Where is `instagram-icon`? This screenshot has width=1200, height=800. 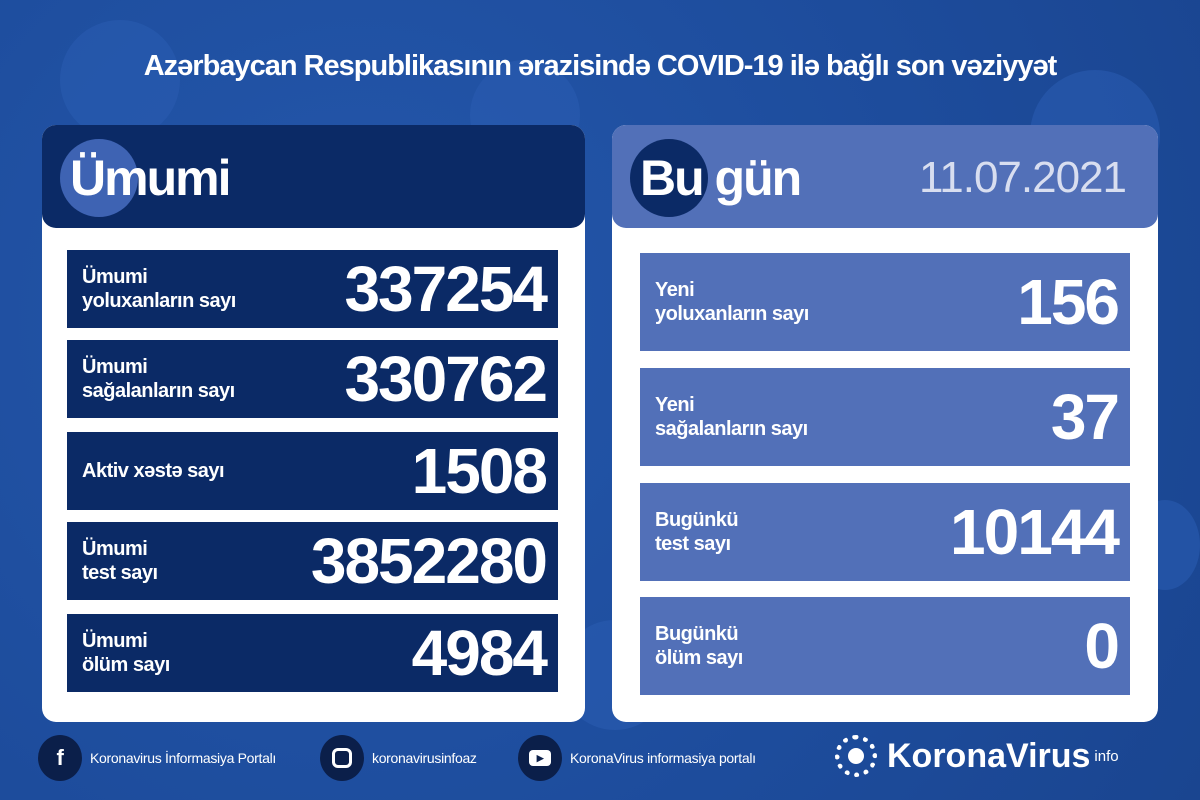 instagram-icon is located at coordinates (342, 758).